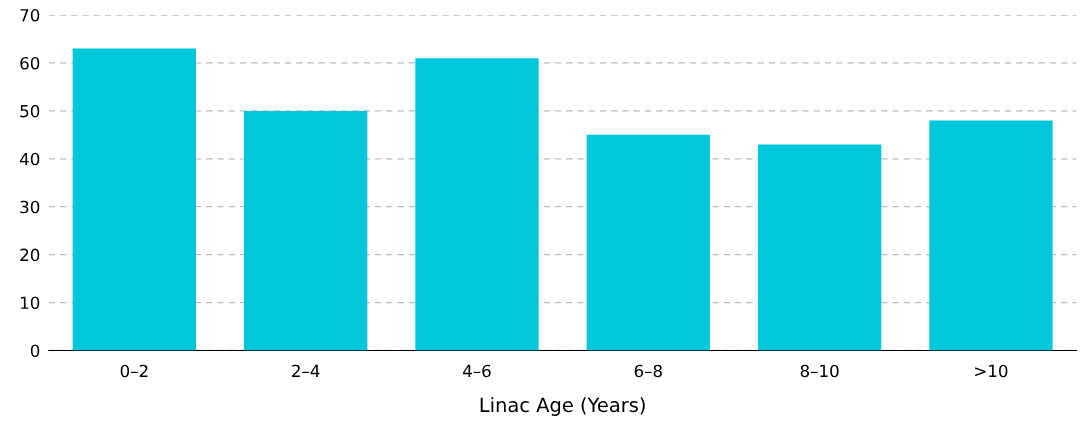 The image size is (1082, 430). I want to click on y-tick-label: 40, so click(29, 159).